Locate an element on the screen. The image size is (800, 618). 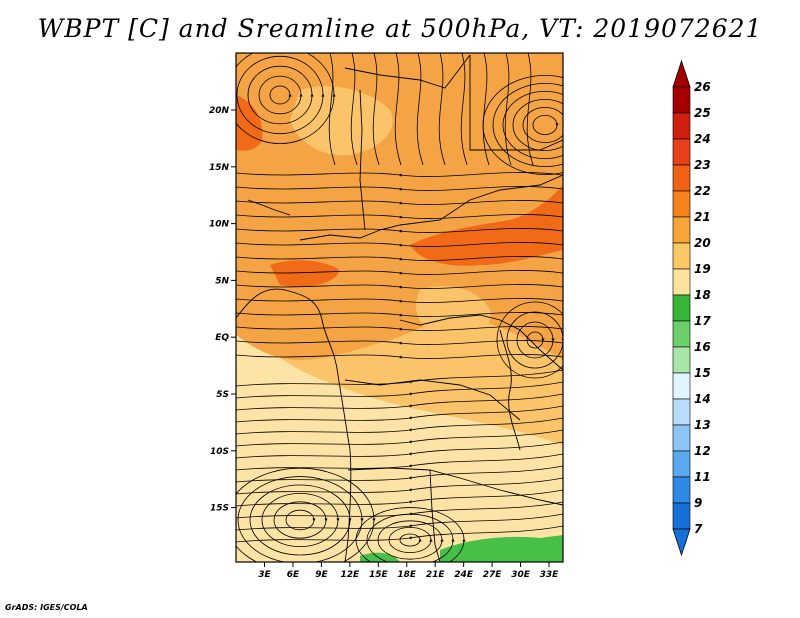
lat-tick-label: 15N is located at coordinates (219, 168).